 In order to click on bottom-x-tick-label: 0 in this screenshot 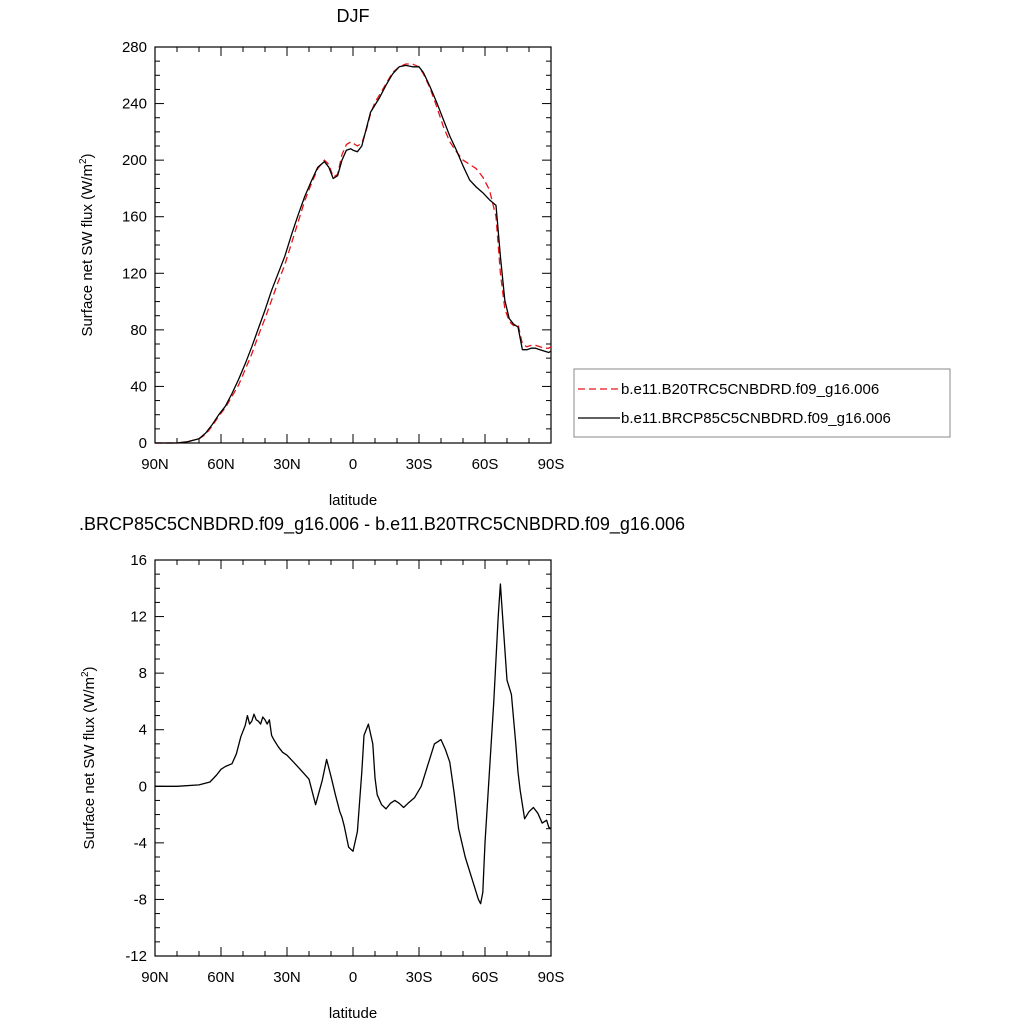, I will do `click(353, 977)`.